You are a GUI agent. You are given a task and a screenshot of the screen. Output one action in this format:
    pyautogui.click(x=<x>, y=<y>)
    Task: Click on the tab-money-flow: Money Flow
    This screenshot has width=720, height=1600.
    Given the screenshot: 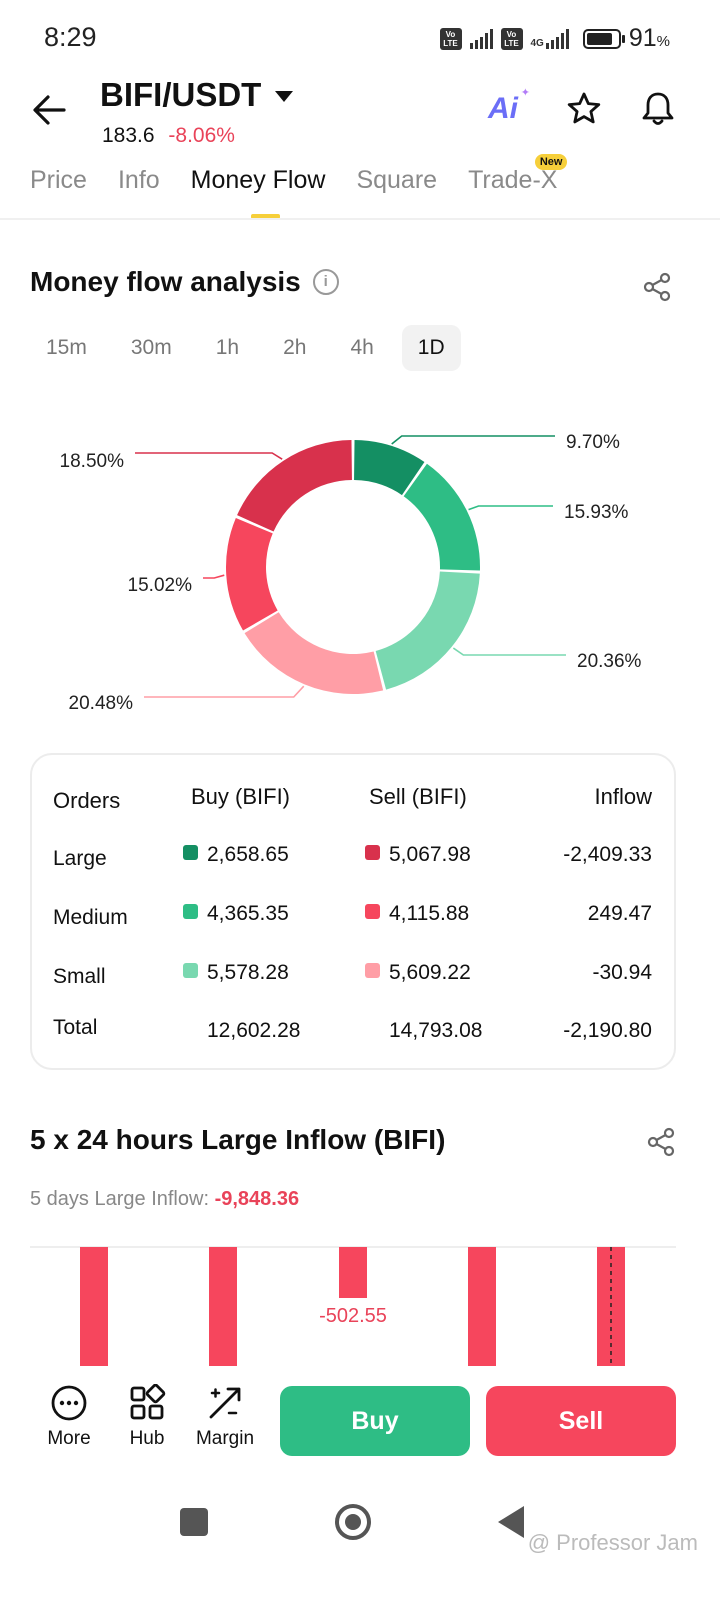 What is the action you would take?
    pyautogui.click(x=258, y=192)
    